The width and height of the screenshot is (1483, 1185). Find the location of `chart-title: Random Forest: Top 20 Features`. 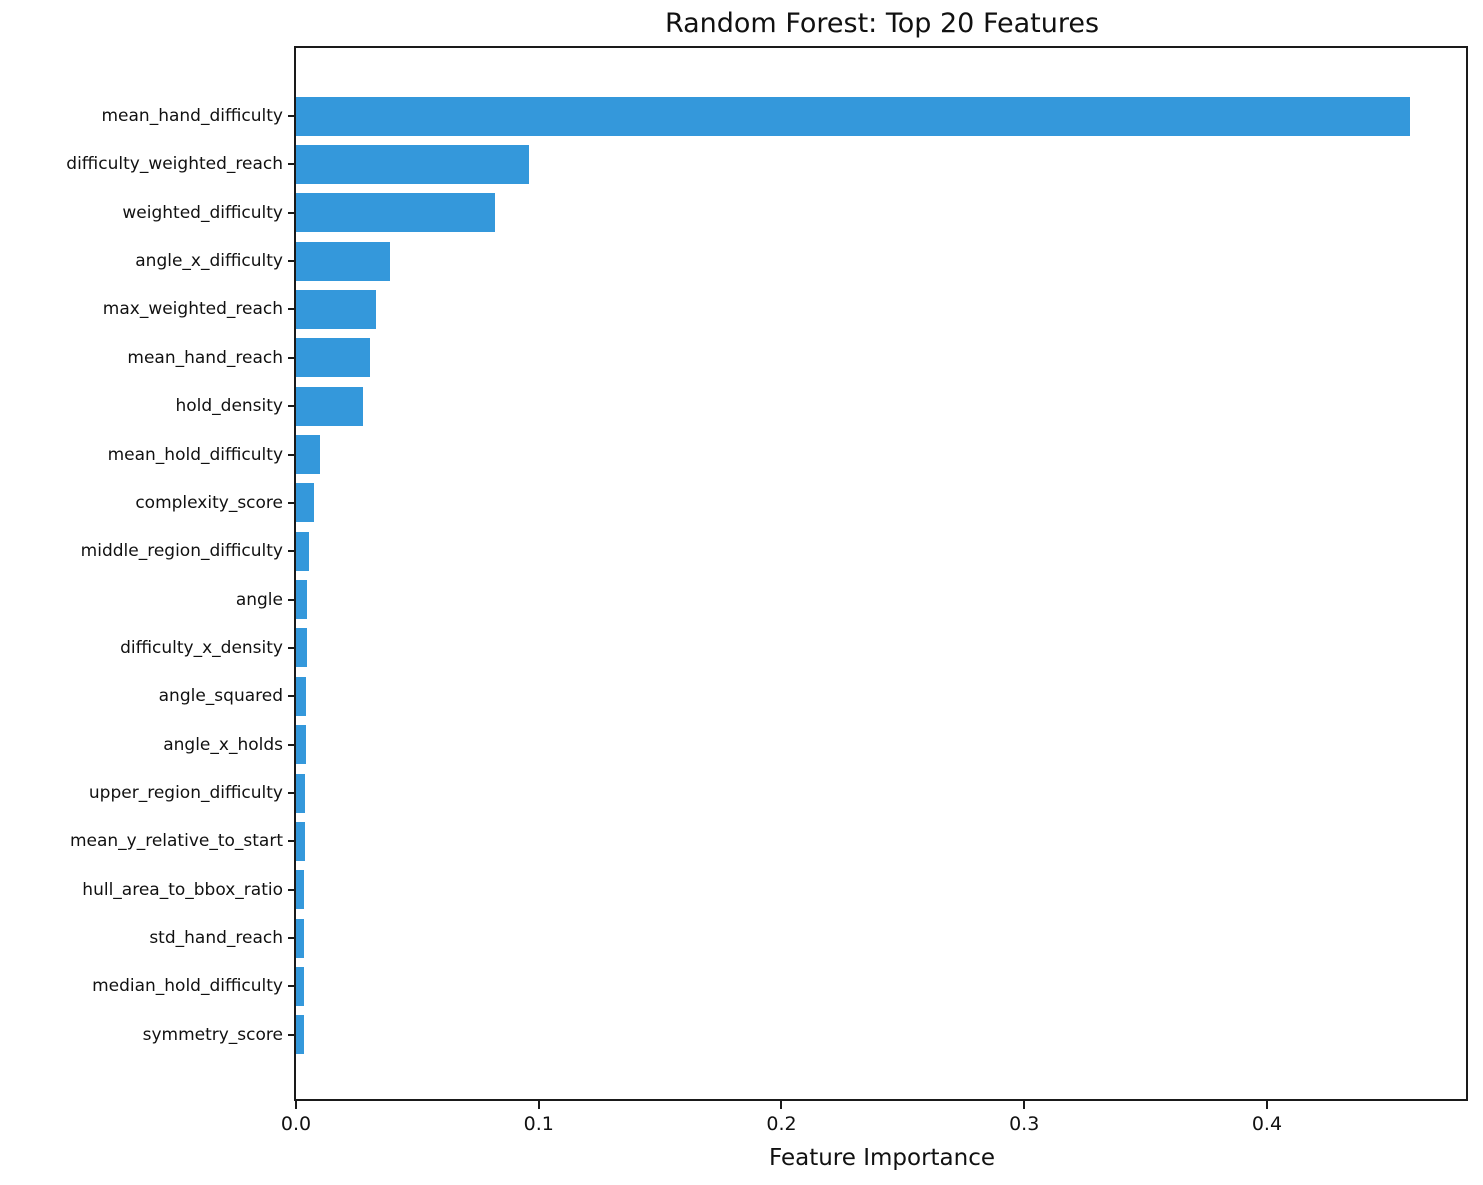

chart-title: Random Forest: Top 20 Features is located at coordinates (882, 23).